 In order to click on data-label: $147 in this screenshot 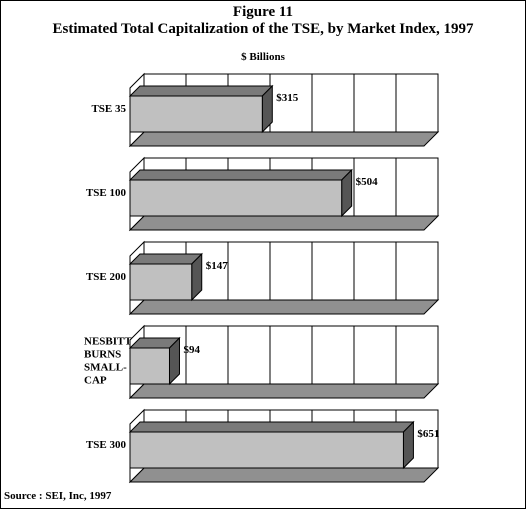, I will do `click(217, 266)`.